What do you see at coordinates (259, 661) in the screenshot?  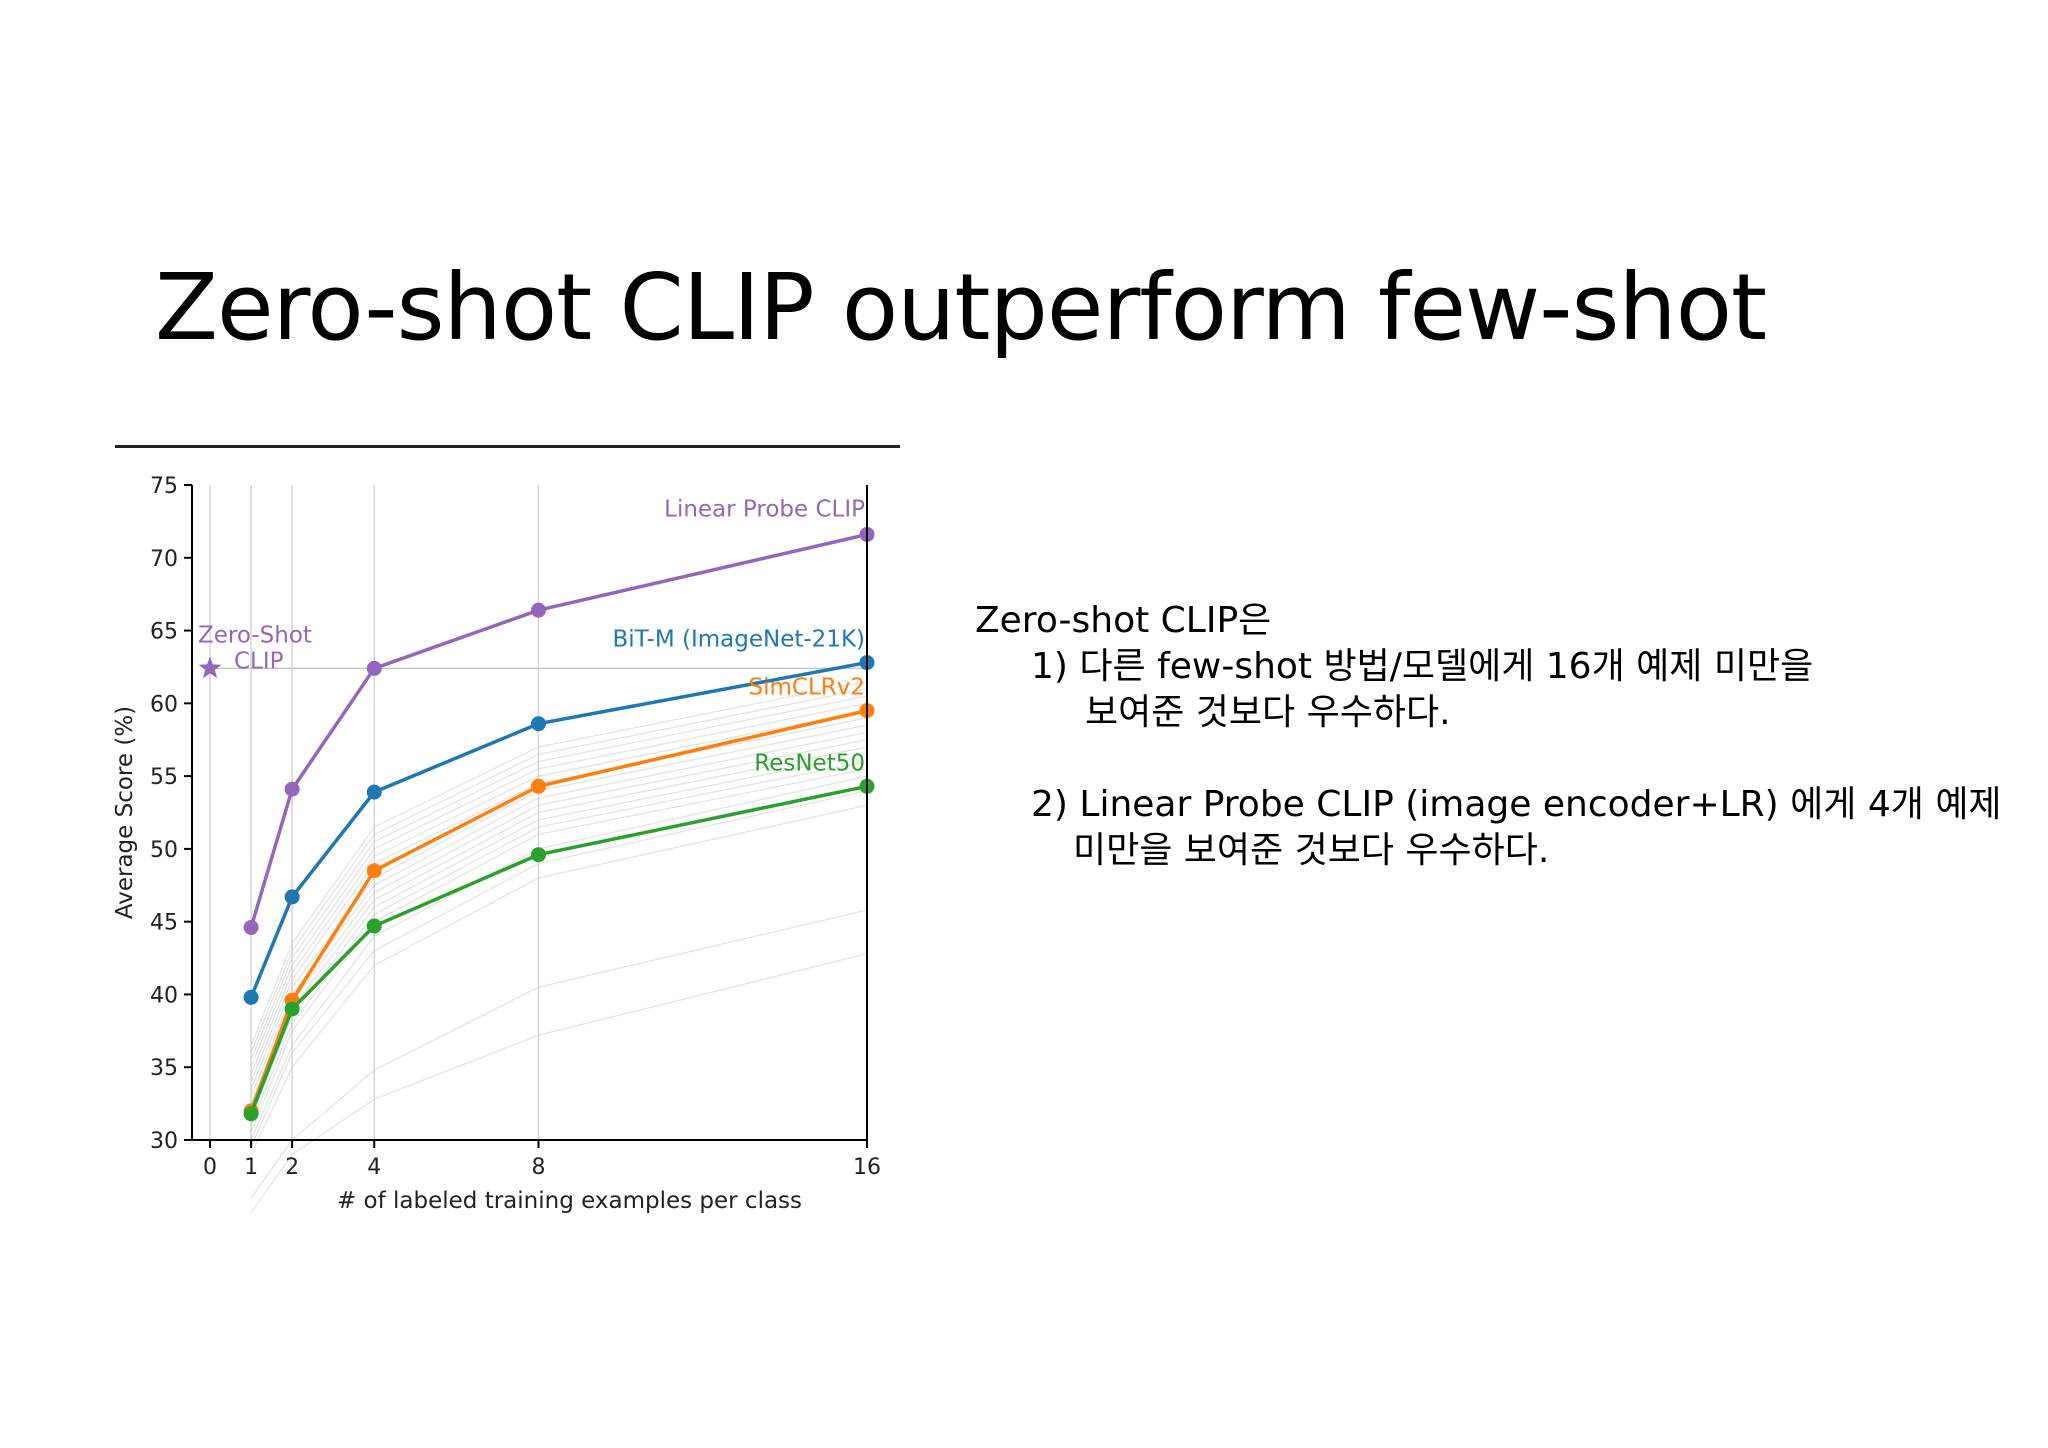 I see `zero-shot-label: CLIP` at bounding box center [259, 661].